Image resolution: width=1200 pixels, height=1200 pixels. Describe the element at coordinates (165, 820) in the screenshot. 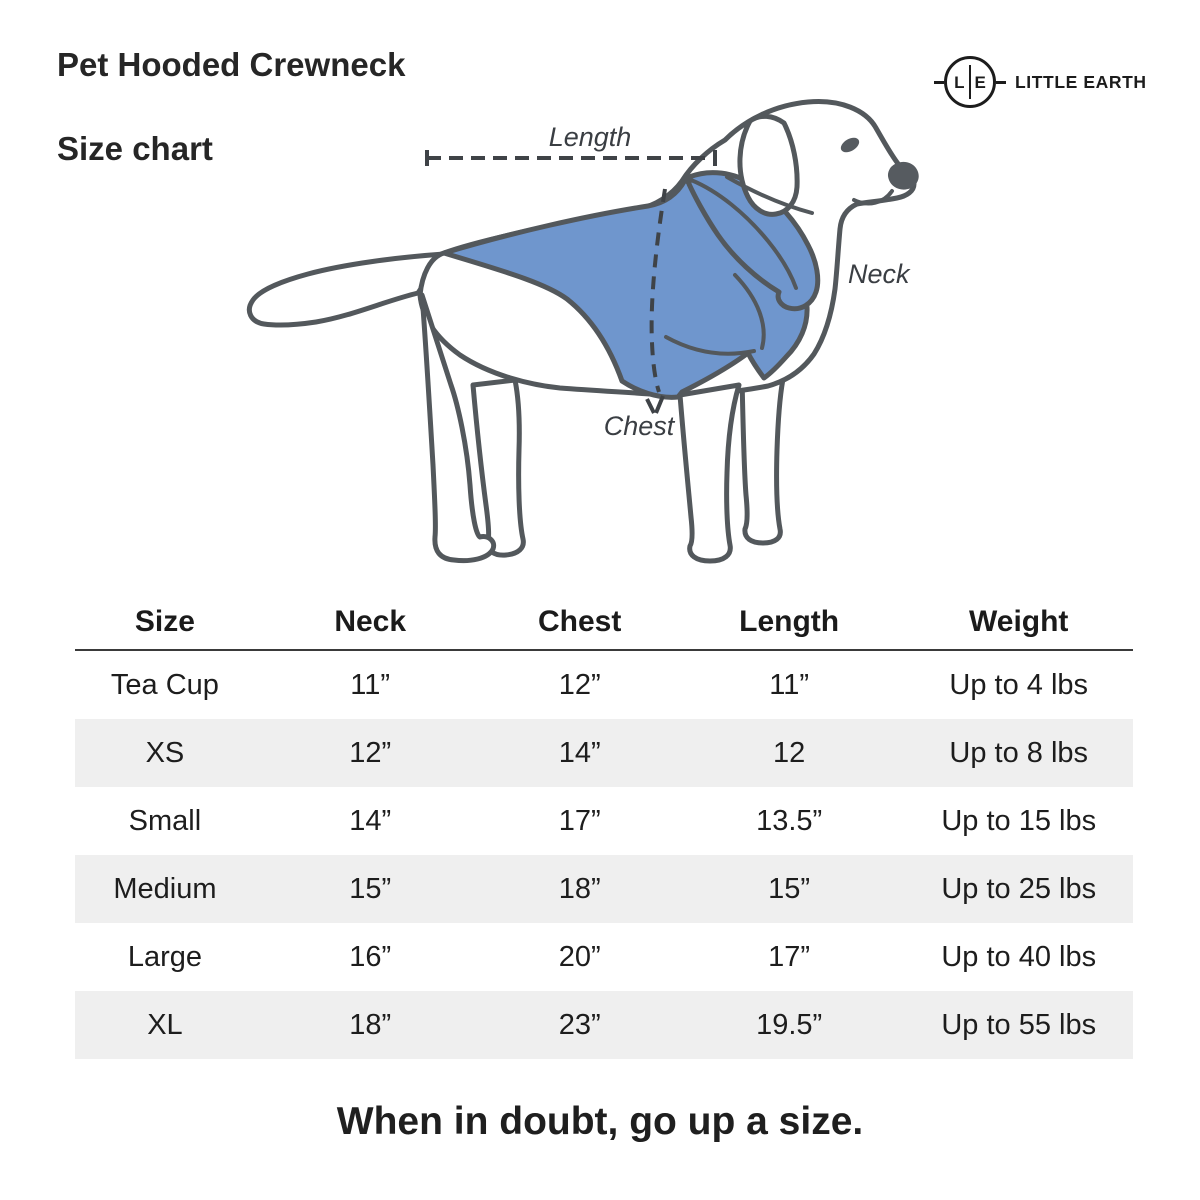

I see `table-cell: Small` at that location.